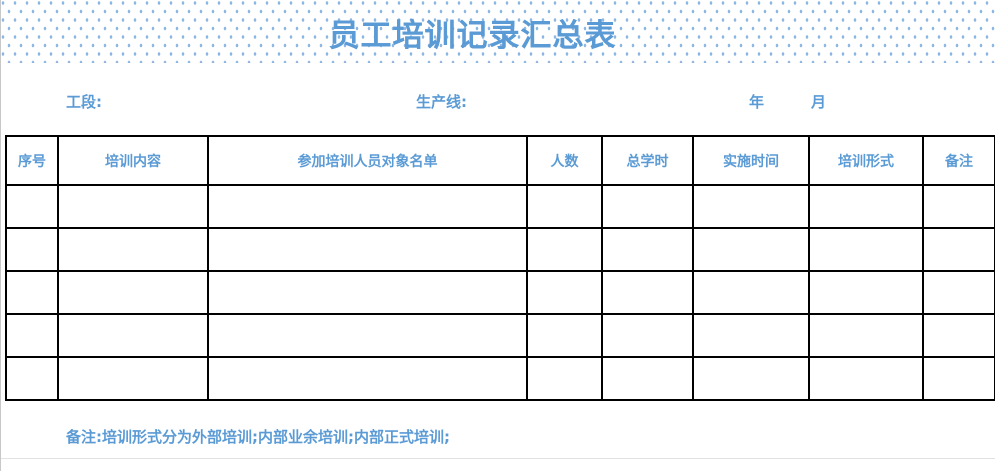 This screenshot has height=471, width=995. Describe the element at coordinates (647, 160) in the screenshot. I see `column-header-total-hours: 总学时` at that location.